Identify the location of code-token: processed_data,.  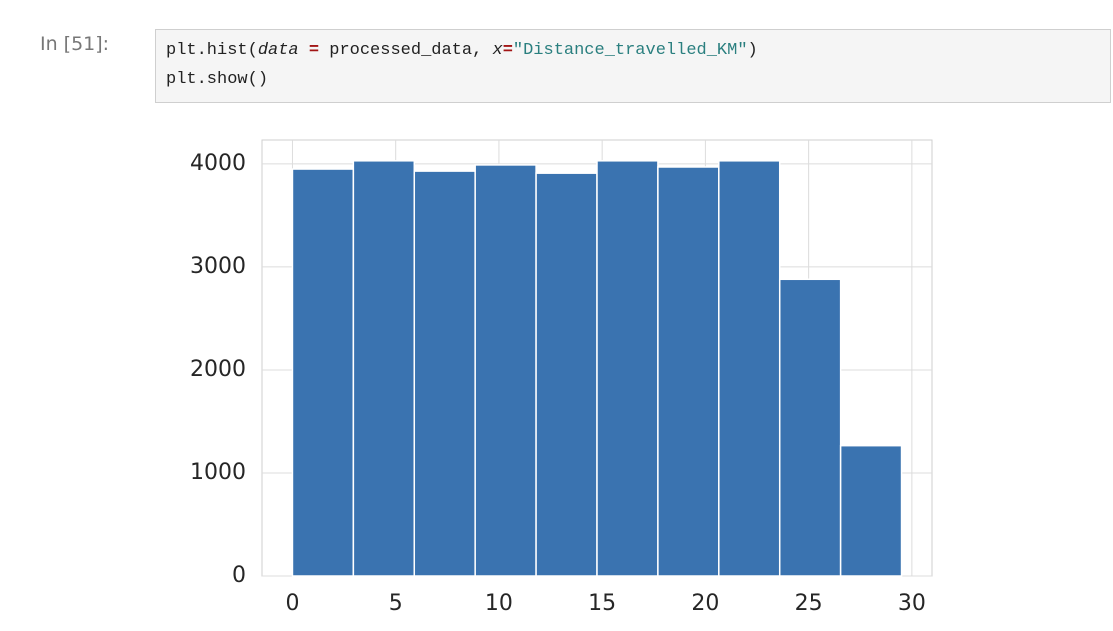
(411, 50).